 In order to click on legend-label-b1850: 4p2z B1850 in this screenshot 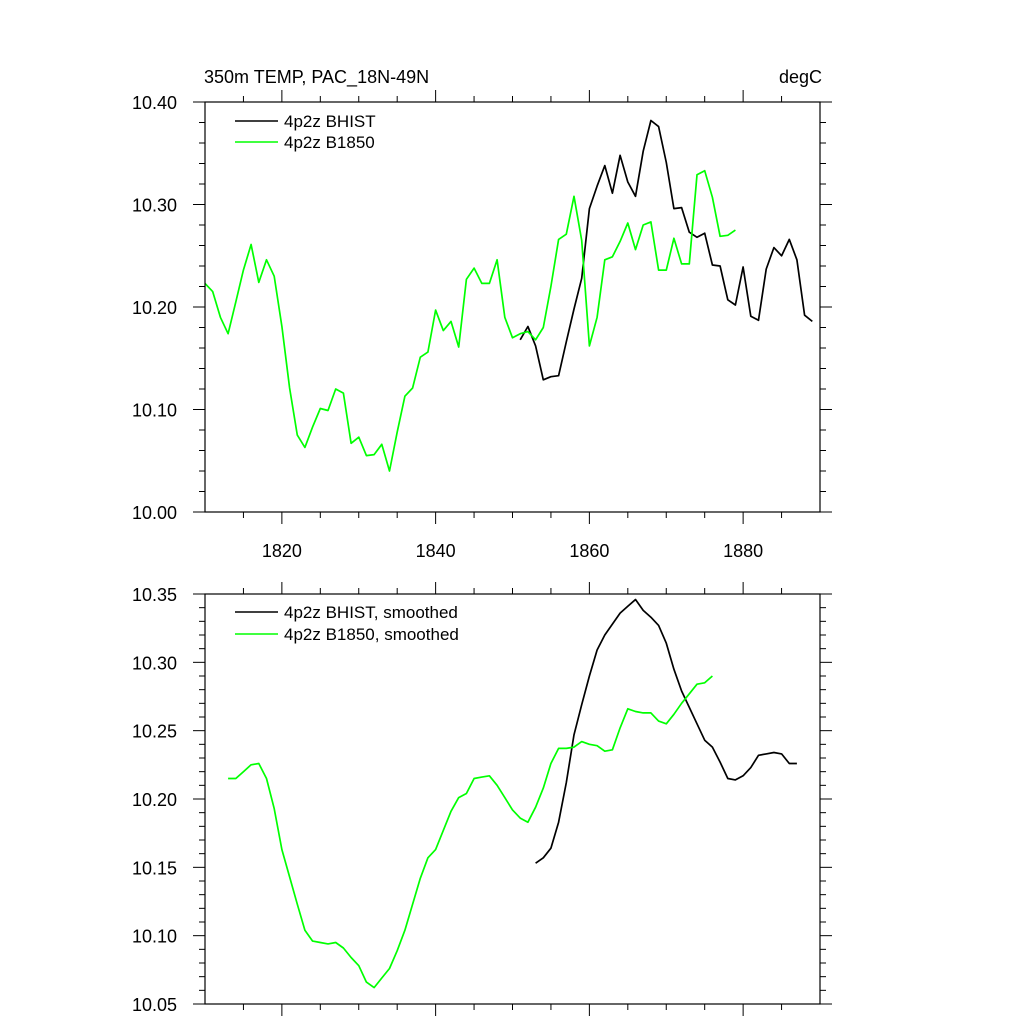, I will do `click(329, 142)`.